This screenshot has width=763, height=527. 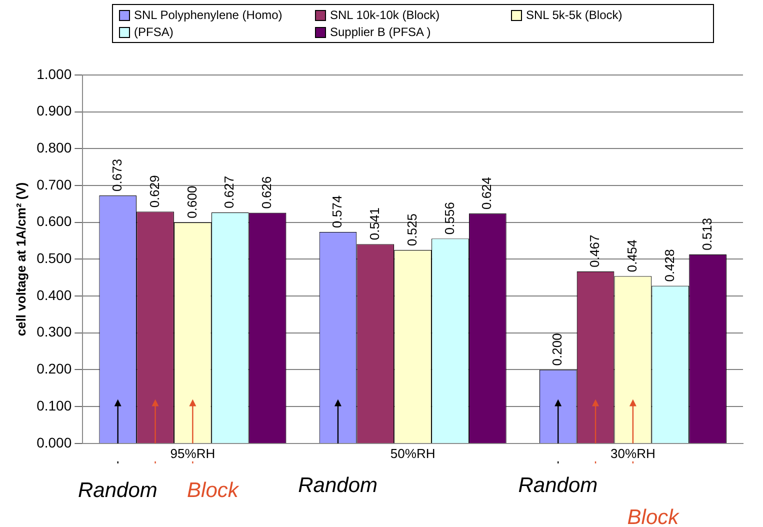 What do you see at coordinates (192, 202) in the screenshot?
I see `data-label: 0.600` at bounding box center [192, 202].